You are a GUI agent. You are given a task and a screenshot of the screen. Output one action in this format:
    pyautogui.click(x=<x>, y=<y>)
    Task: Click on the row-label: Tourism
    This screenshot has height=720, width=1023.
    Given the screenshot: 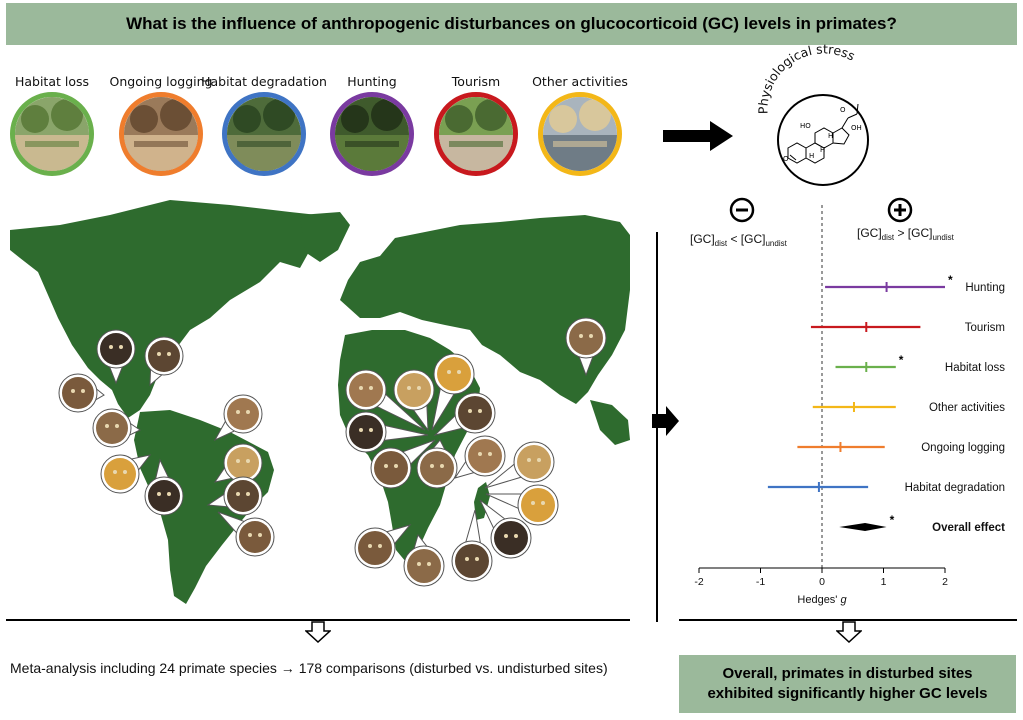 What is the action you would take?
    pyautogui.click(x=985, y=328)
    